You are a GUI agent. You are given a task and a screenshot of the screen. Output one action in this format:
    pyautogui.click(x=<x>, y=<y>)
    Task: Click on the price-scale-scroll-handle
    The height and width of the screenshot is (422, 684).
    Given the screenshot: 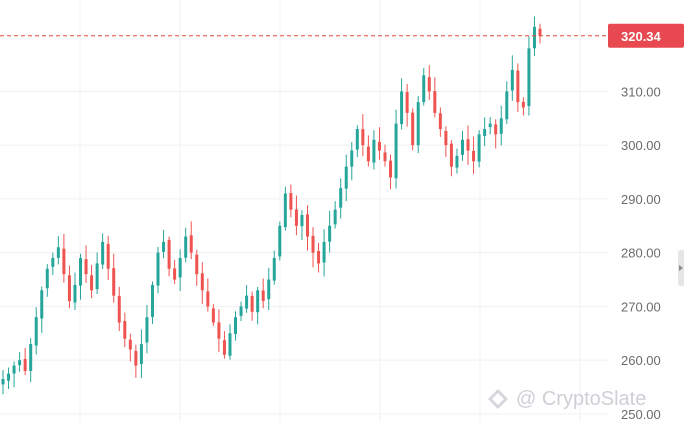 What is the action you would take?
    pyautogui.click(x=681, y=268)
    